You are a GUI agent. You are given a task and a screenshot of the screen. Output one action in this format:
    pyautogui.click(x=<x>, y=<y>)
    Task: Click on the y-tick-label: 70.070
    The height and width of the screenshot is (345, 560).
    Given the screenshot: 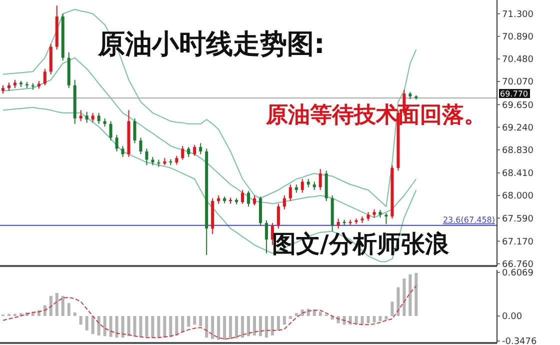 What is the action you would take?
    pyautogui.click(x=518, y=83)
    